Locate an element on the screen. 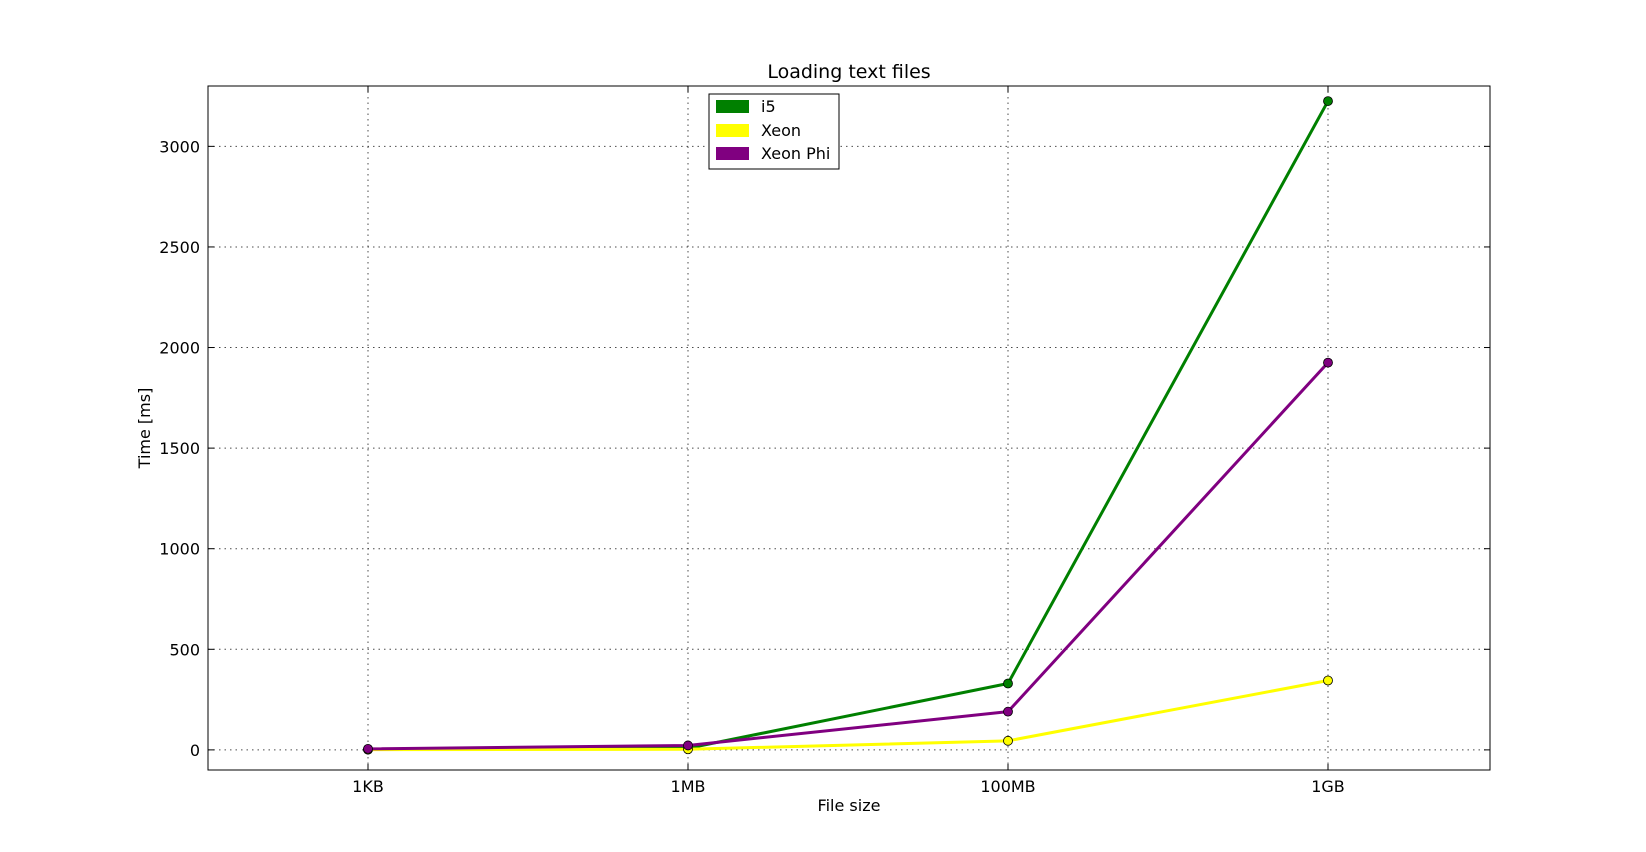  y-tick-label: 2000 is located at coordinates (179, 348).